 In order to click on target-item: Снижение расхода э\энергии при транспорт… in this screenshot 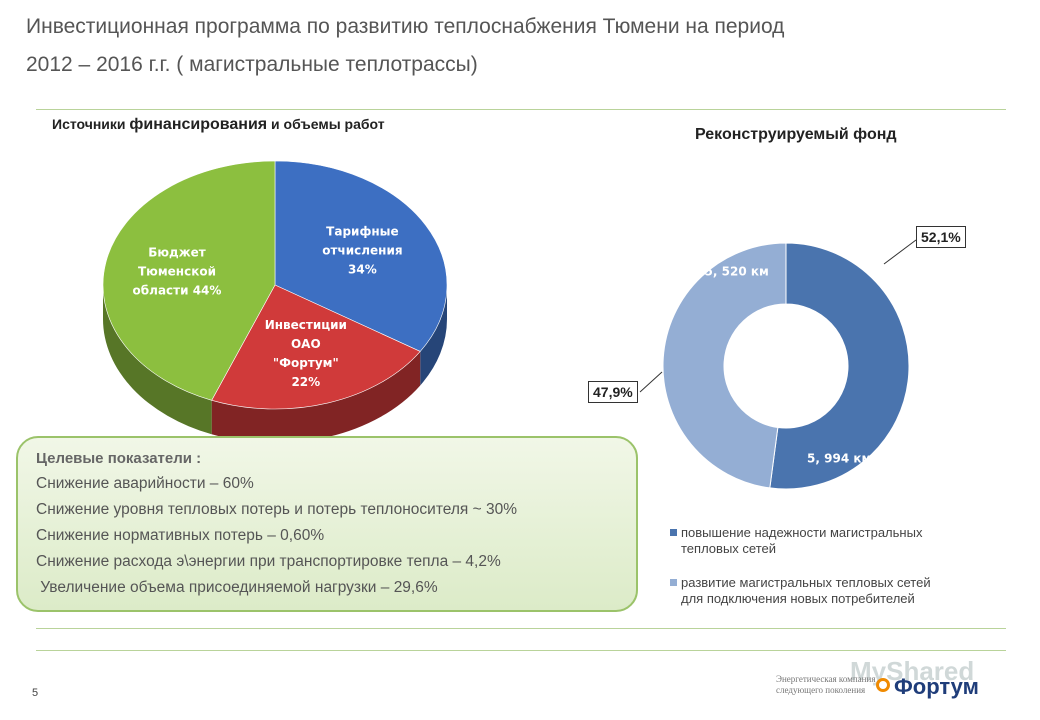, I will do `click(268, 561)`.